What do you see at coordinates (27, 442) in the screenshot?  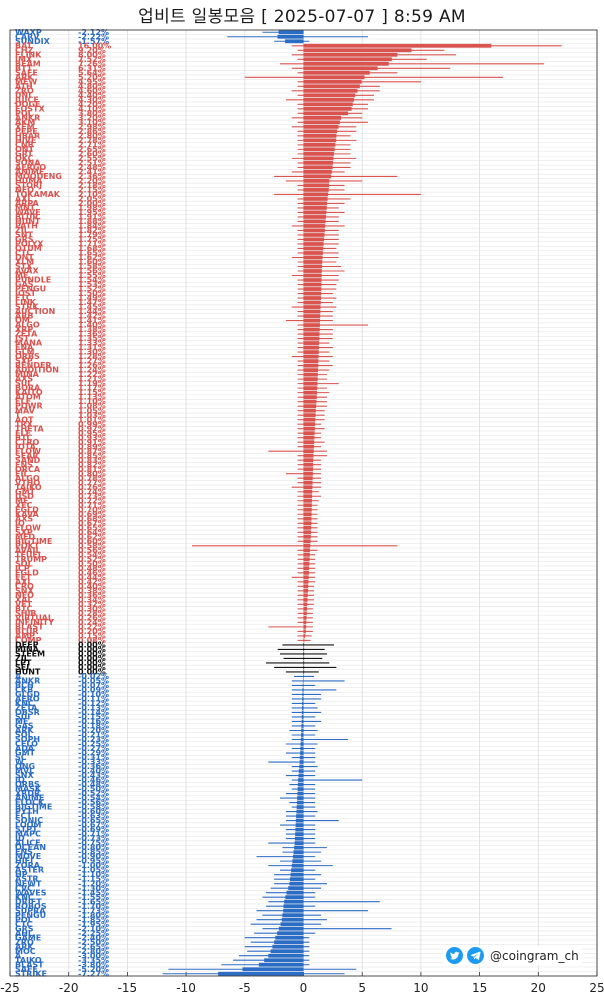 I see `bar-label-name: CTRO` at bounding box center [27, 442].